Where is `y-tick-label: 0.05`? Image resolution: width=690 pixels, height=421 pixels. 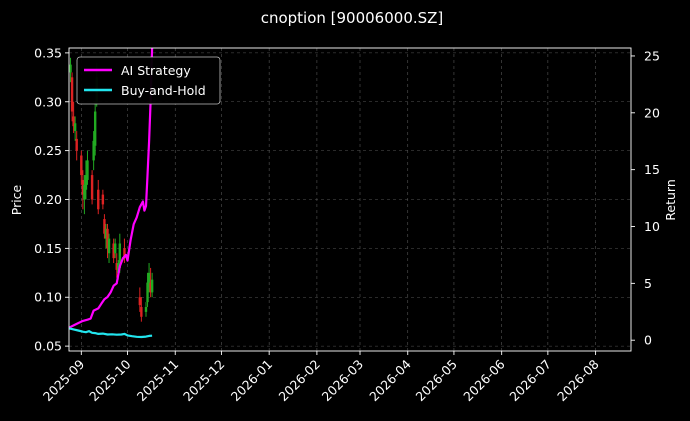 y-tick-label: 0.05 is located at coordinates (48, 346).